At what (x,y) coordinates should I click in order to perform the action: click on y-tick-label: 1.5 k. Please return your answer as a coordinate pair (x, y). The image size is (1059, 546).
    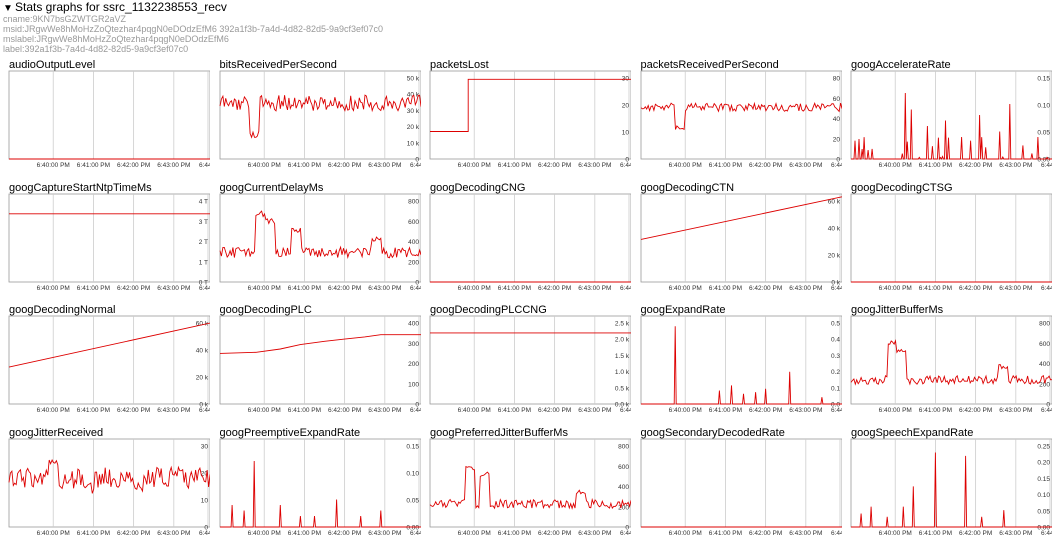
    Looking at the image, I should click on (622, 356).